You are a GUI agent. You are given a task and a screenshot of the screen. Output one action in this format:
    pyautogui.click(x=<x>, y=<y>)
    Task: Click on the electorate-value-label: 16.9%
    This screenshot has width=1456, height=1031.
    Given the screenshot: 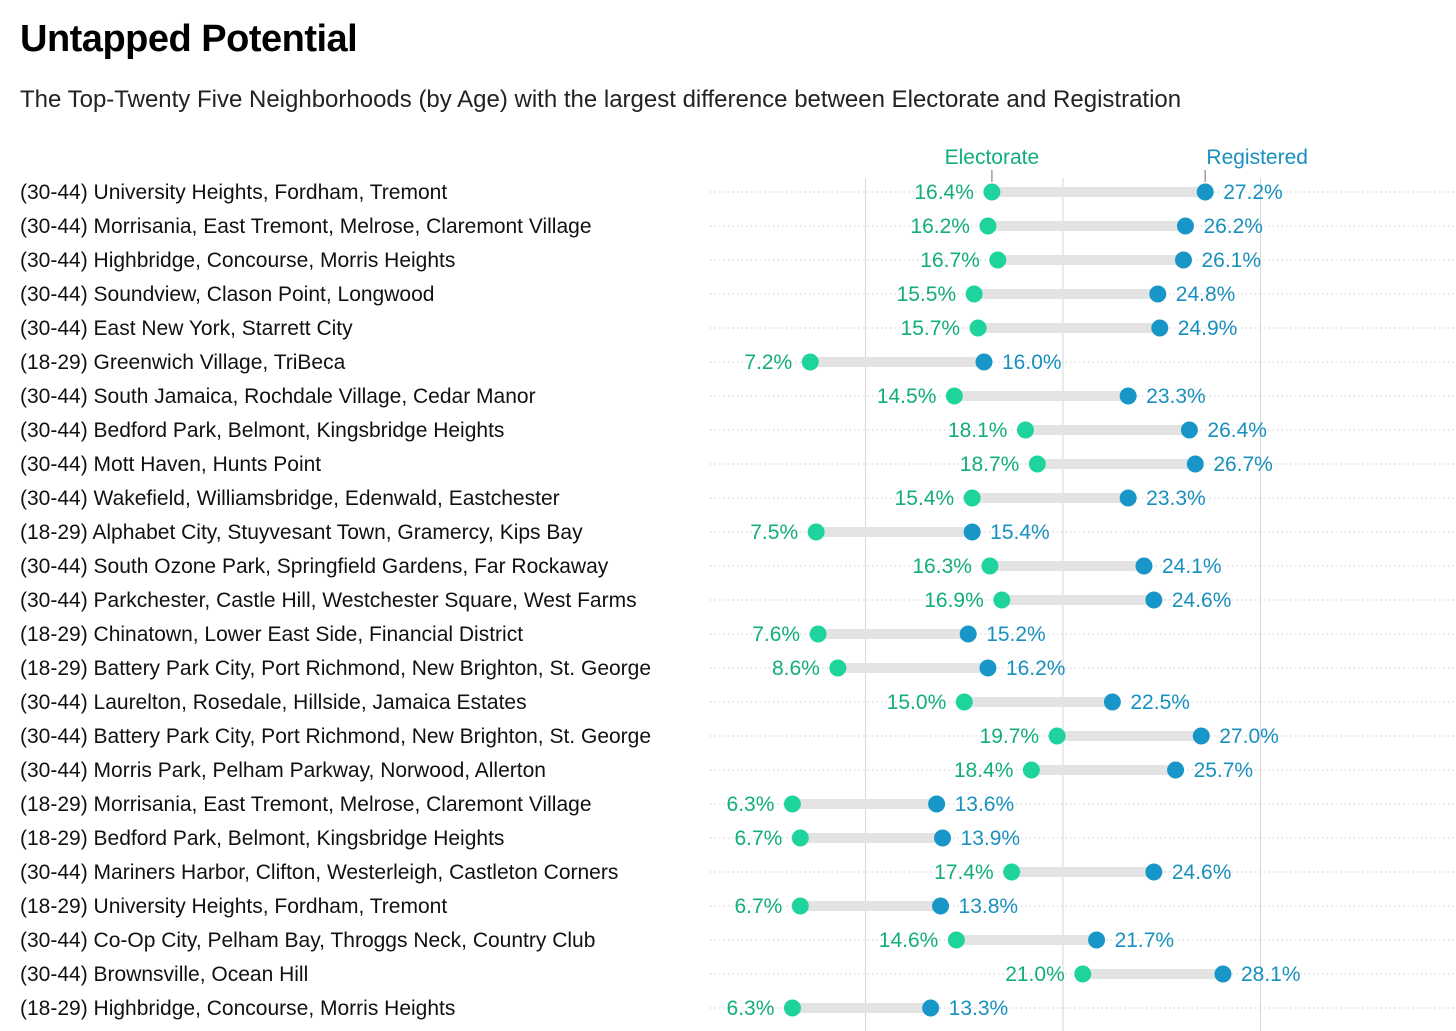 What is the action you would take?
    pyautogui.click(x=954, y=600)
    